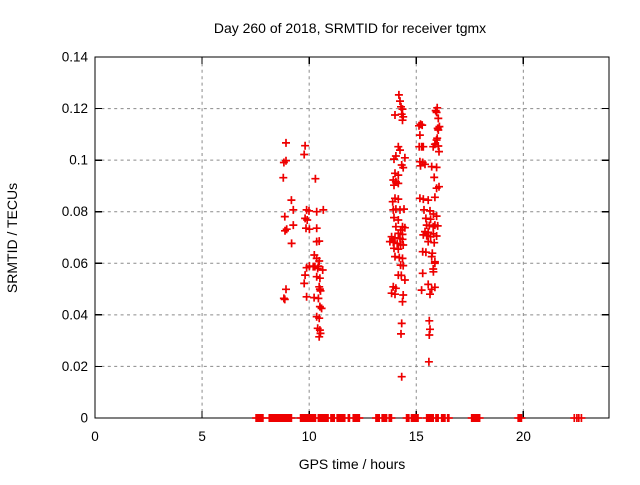  I want to click on x-tick-label: 0, so click(95, 436).